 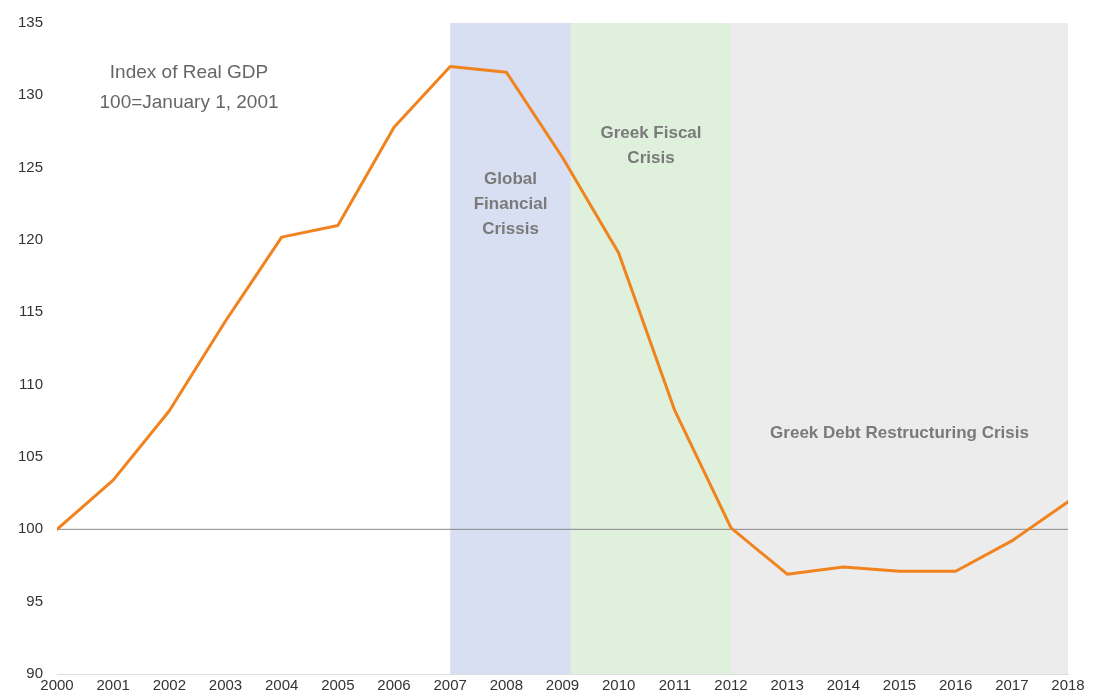 What do you see at coordinates (562, 685) in the screenshot?
I see `x-tick-label: 2009` at bounding box center [562, 685].